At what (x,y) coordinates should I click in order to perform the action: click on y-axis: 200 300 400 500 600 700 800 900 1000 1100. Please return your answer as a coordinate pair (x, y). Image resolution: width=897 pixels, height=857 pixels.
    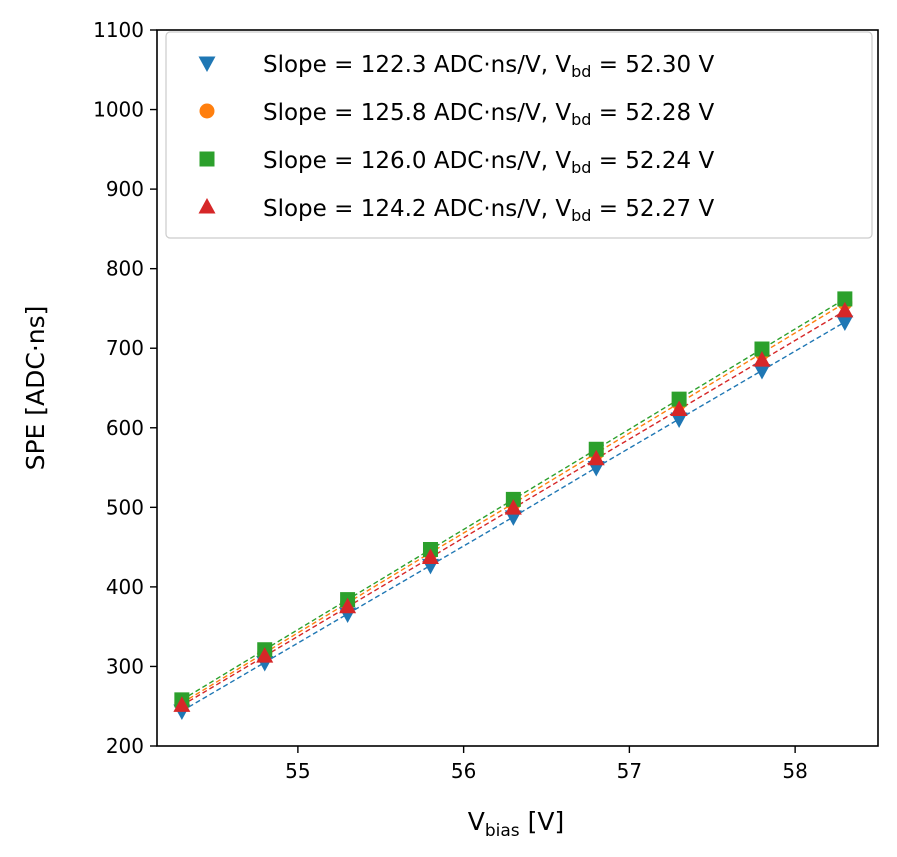
    Looking at the image, I should click on (125, 388).